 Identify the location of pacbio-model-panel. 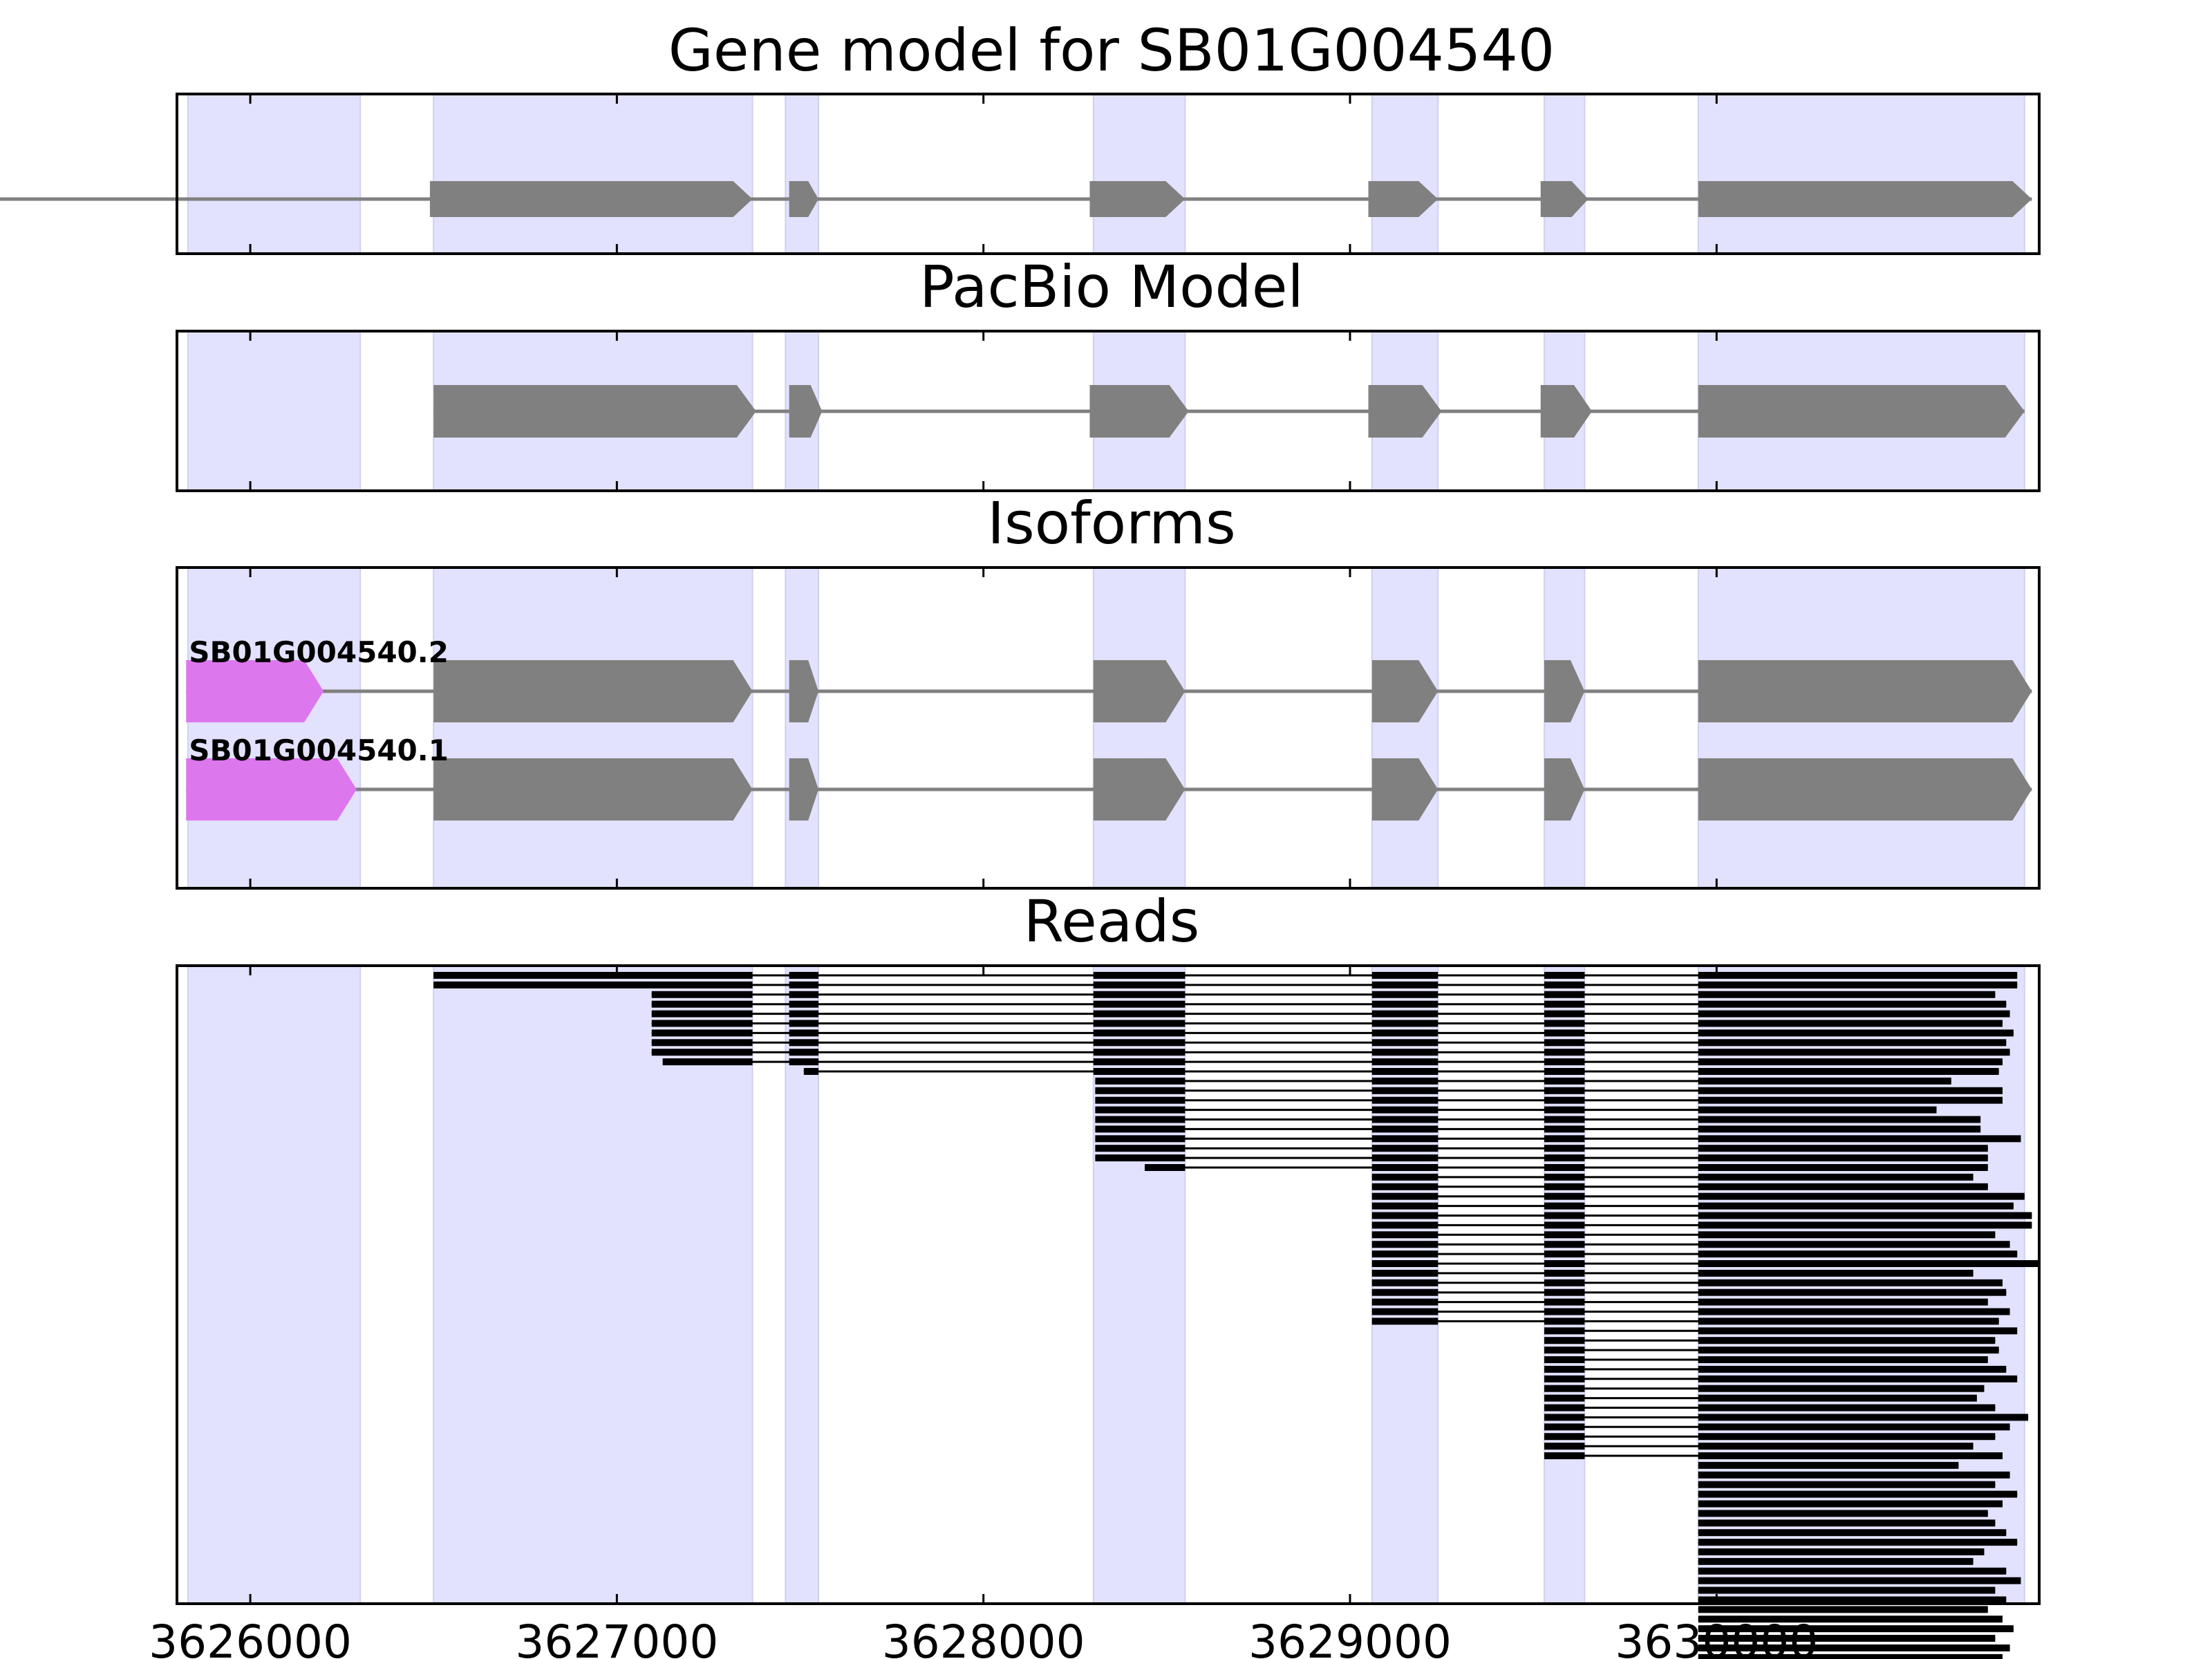
(1108, 411).